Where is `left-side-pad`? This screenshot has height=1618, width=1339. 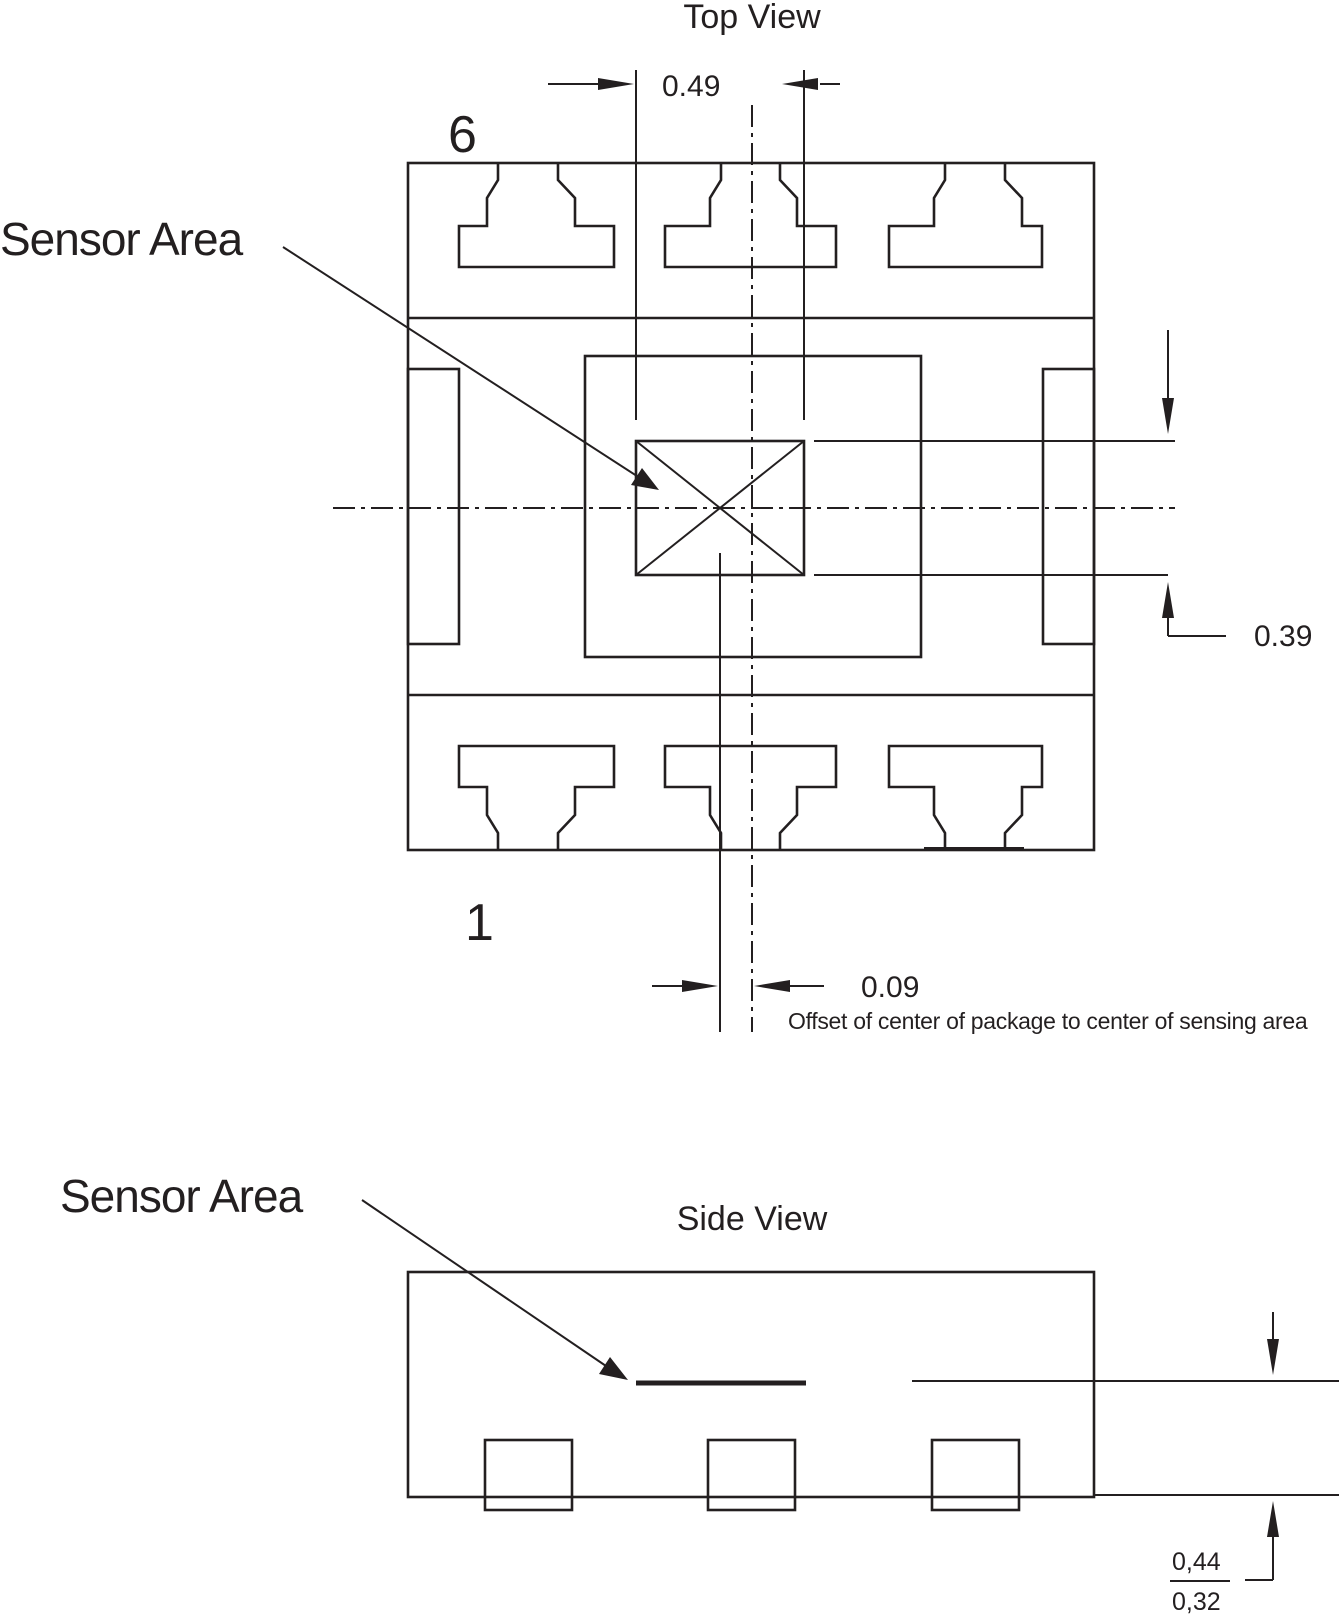
left-side-pad is located at coordinates (433, 506).